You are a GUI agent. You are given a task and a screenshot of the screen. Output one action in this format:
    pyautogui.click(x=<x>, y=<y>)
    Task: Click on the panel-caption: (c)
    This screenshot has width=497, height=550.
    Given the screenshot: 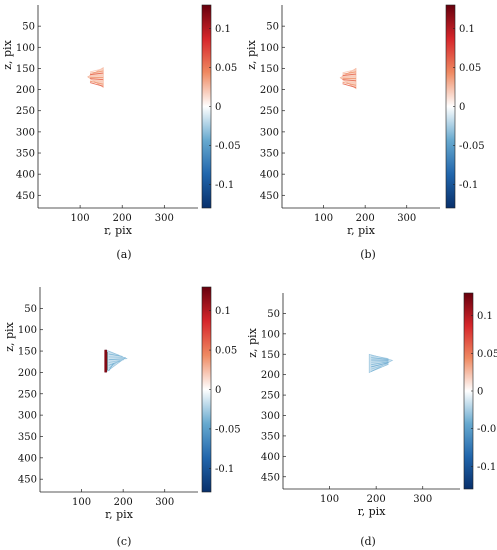 What is the action you would take?
    pyautogui.click(x=124, y=541)
    